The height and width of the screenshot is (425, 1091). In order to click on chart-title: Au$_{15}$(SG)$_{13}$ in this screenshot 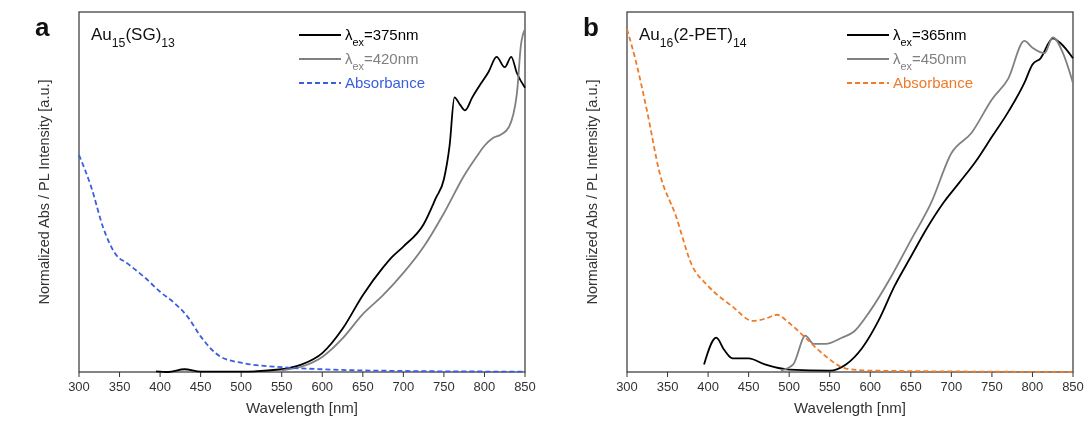, I will do `click(133, 37)`.